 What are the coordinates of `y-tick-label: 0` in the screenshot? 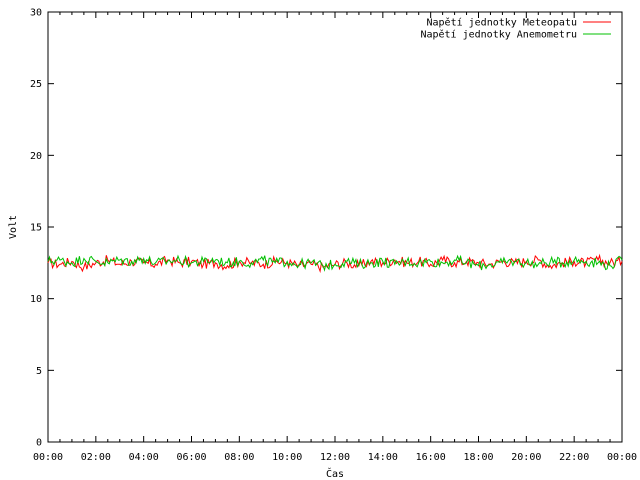 It's located at (39, 443).